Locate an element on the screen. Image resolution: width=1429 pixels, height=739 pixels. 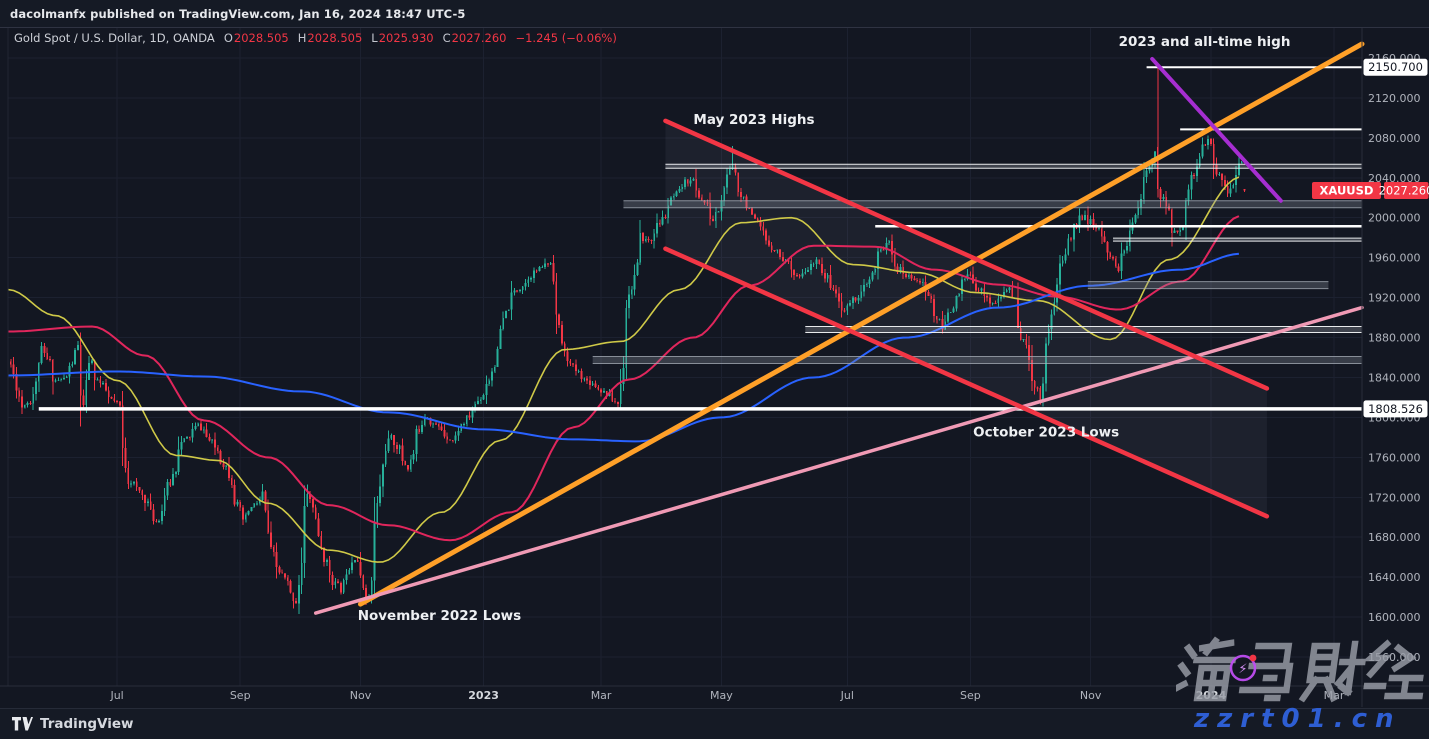
ohlc-open: O 2028.505 is located at coordinates (256, 38).